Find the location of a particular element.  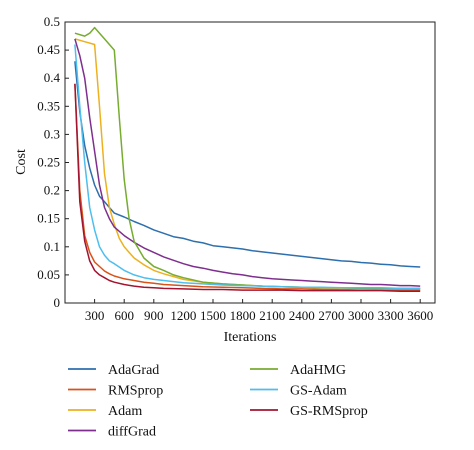

legend-label-gs-rmsprop: GS-RMSprop is located at coordinates (329, 411).